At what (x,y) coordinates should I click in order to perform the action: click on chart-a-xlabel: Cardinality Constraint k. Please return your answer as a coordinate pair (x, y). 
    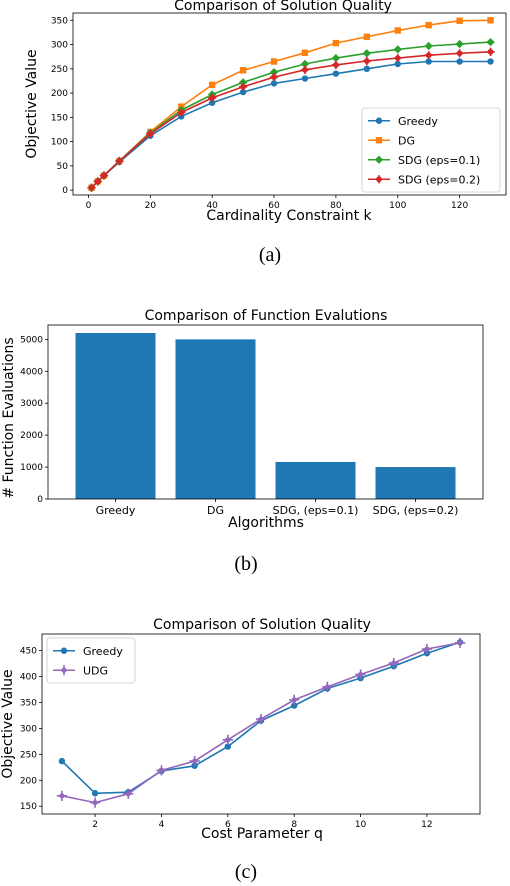
    Looking at the image, I should click on (289, 216).